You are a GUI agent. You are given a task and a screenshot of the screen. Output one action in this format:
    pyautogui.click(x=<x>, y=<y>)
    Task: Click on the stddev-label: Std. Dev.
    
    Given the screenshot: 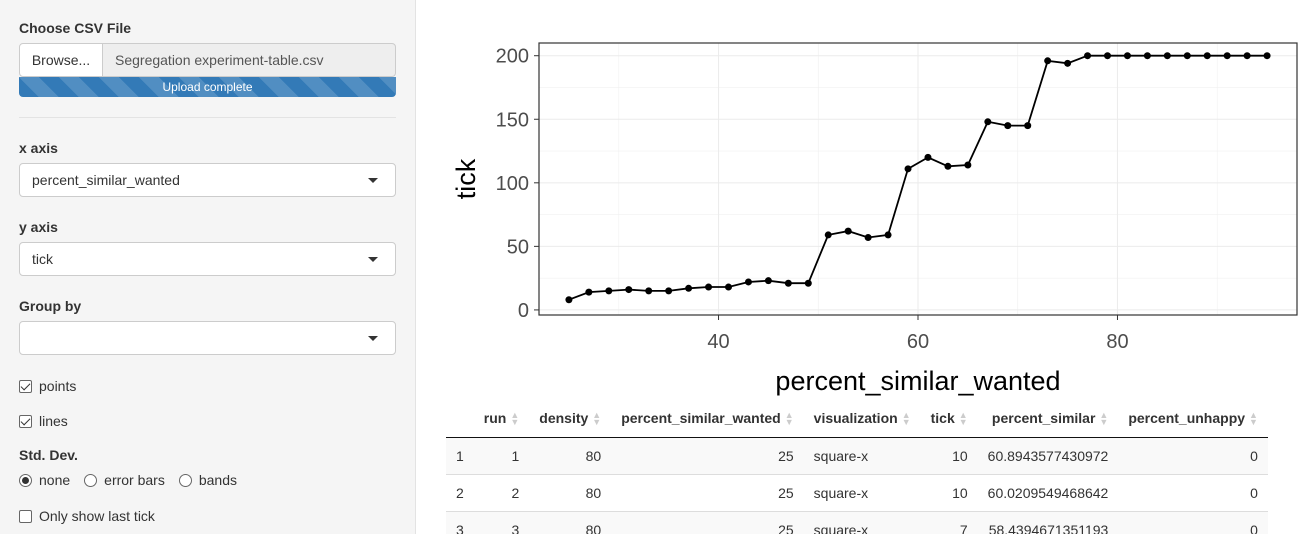 What is the action you would take?
    pyautogui.click(x=48, y=455)
    